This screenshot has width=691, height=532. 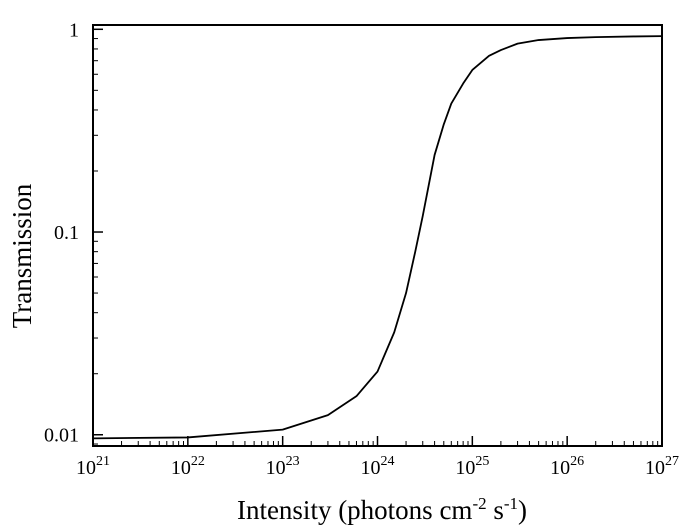 What do you see at coordinates (61, 436) in the screenshot?
I see `y-tick-label: 0.01` at bounding box center [61, 436].